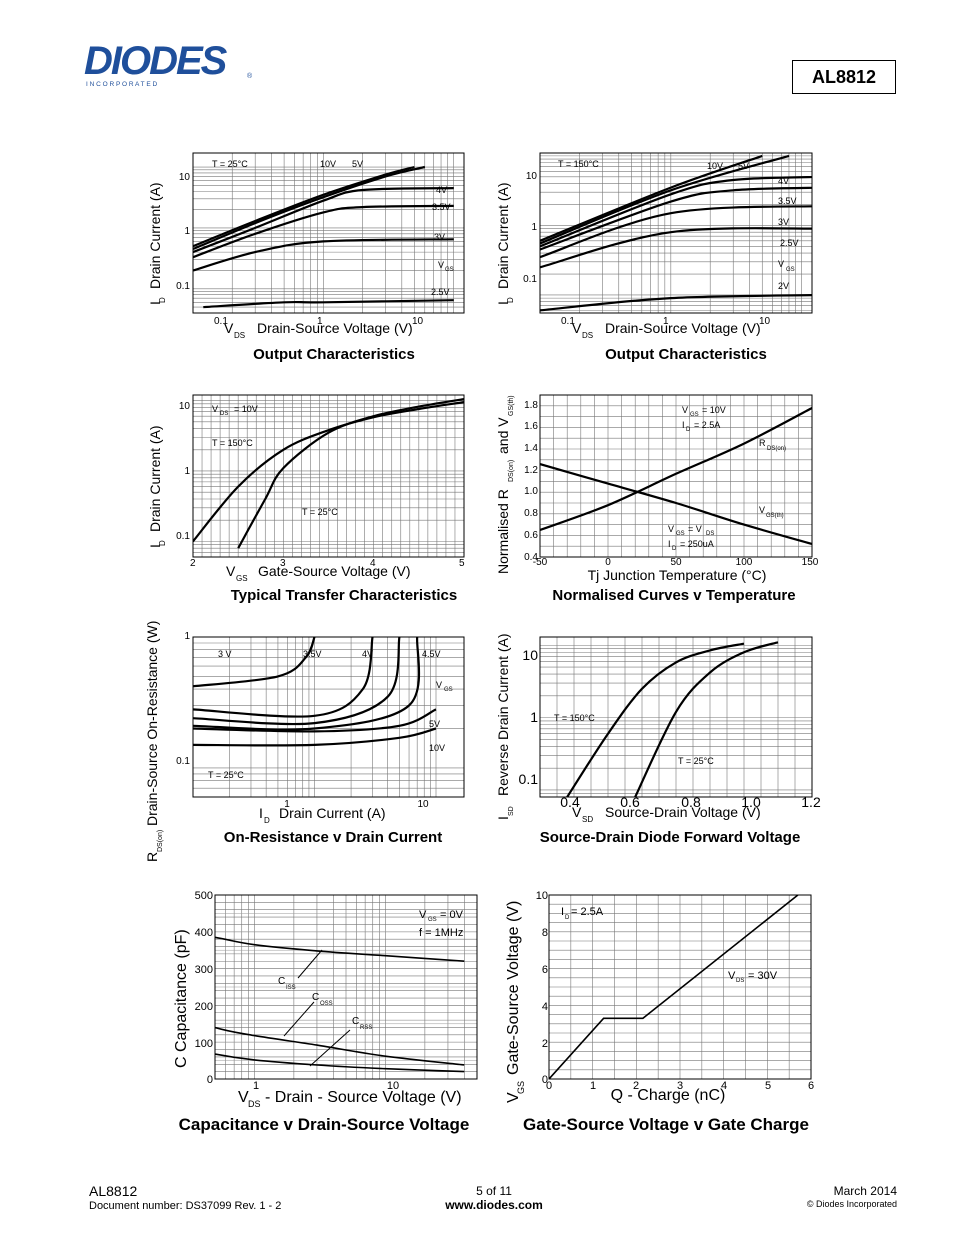  I want to click on chart7-ytick-400: 400, so click(204, 933).